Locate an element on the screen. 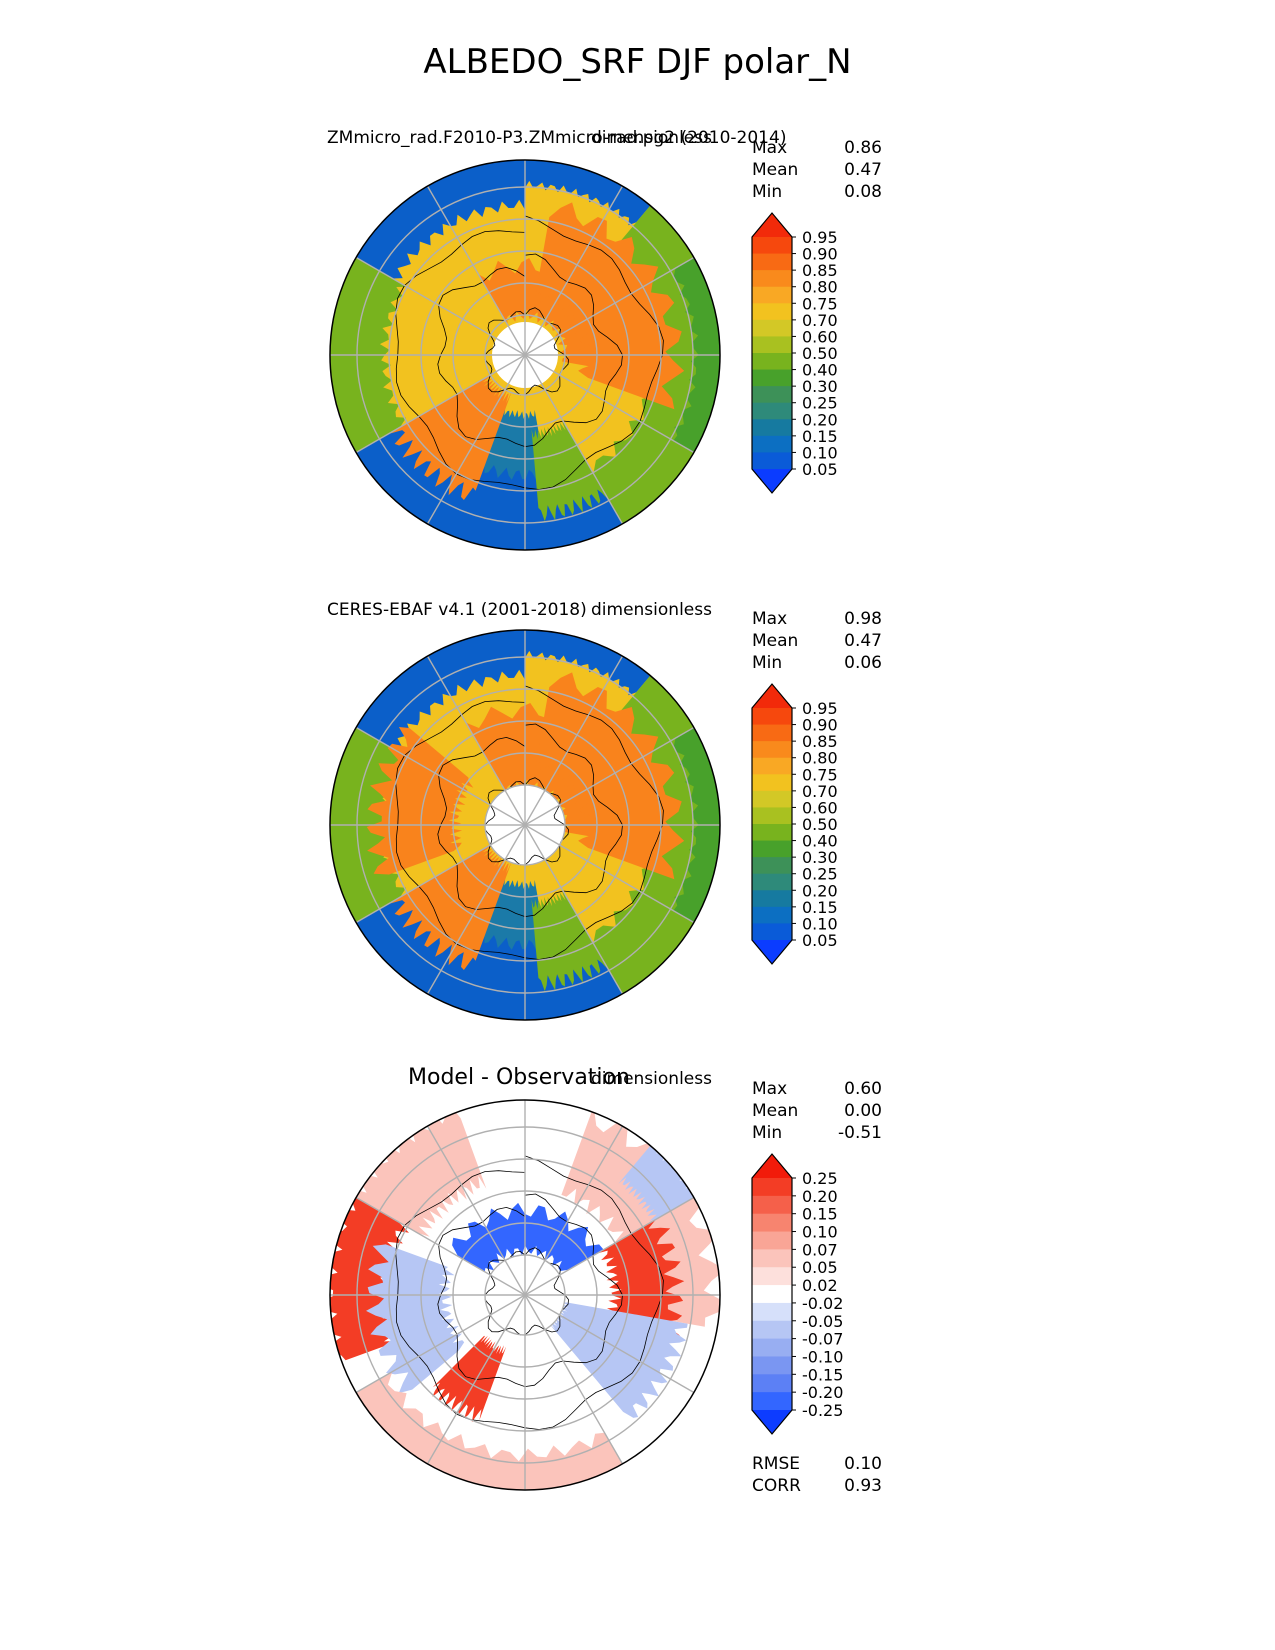 The height and width of the screenshot is (1650, 1275). panel1-stats: Max 0.86 Mean 0.47 Min 0.08 is located at coordinates (817, 170).